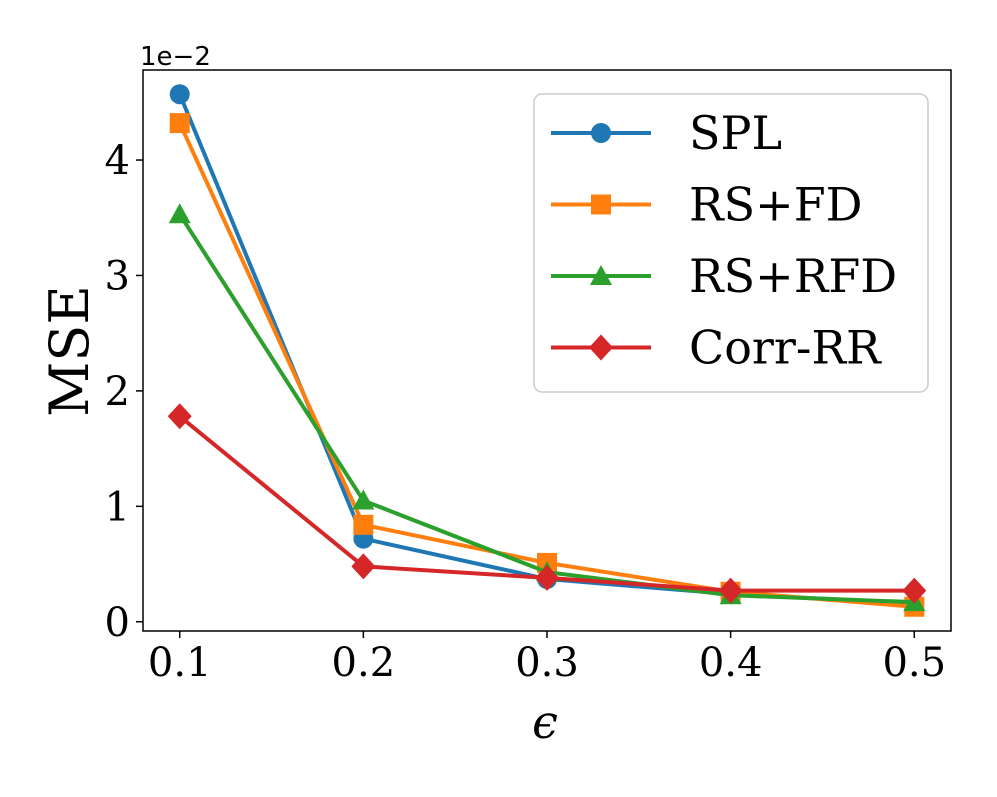 This screenshot has height=797, width=997. What do you see at coordinates (180, 663) in the screenshot?
I see `x-tick-label: 0.1` at bounding box center [180, 663].